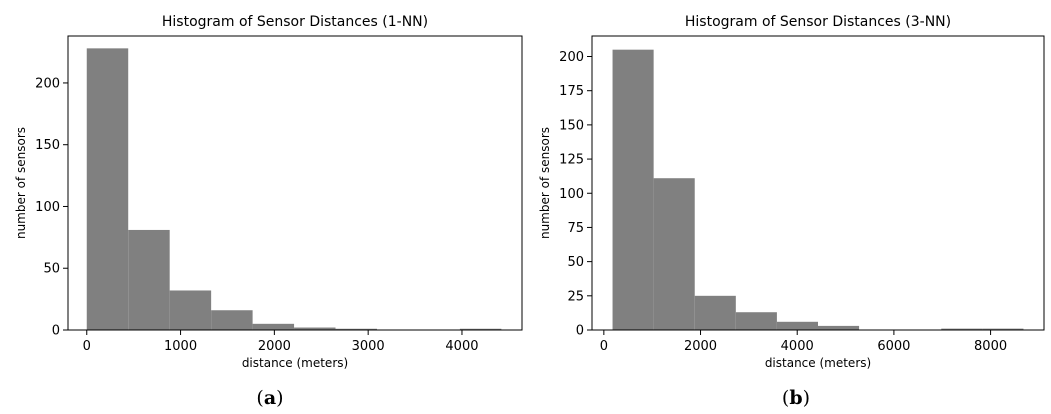 The image size is (1051, 414). Describe the element at coordinates (571, 160) in the screenshot. I see `y-tick-label: 125` at that location.